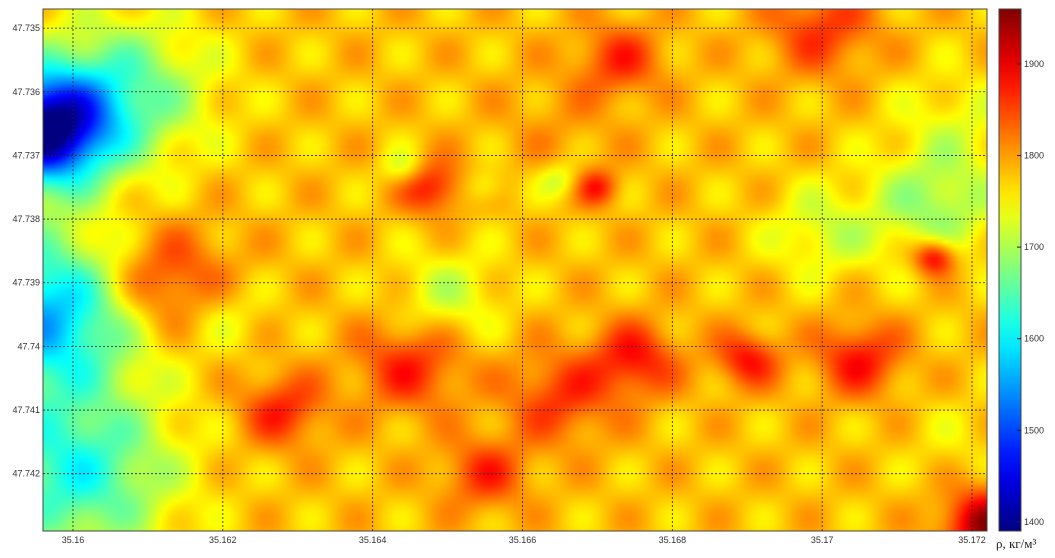  I want to click on colorbar-tick-label: 1900, so click(1034, 64).